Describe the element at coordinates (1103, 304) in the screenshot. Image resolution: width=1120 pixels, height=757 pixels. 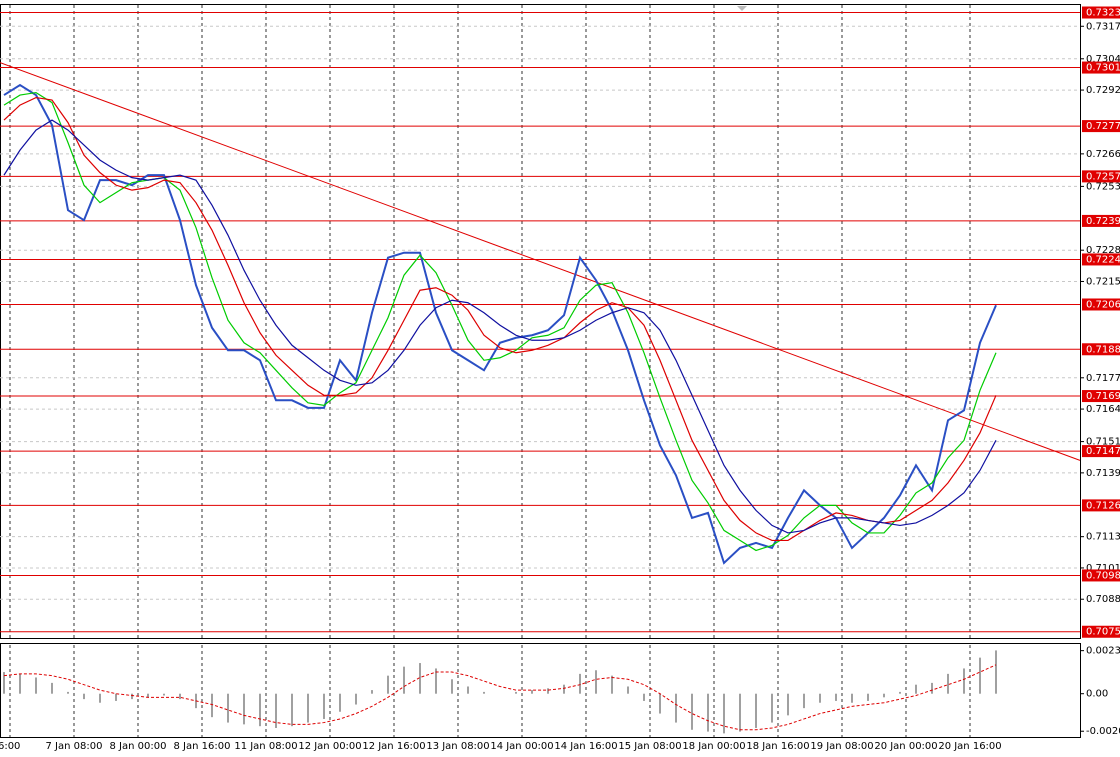
I see `level-label: 0.72063` at that location.